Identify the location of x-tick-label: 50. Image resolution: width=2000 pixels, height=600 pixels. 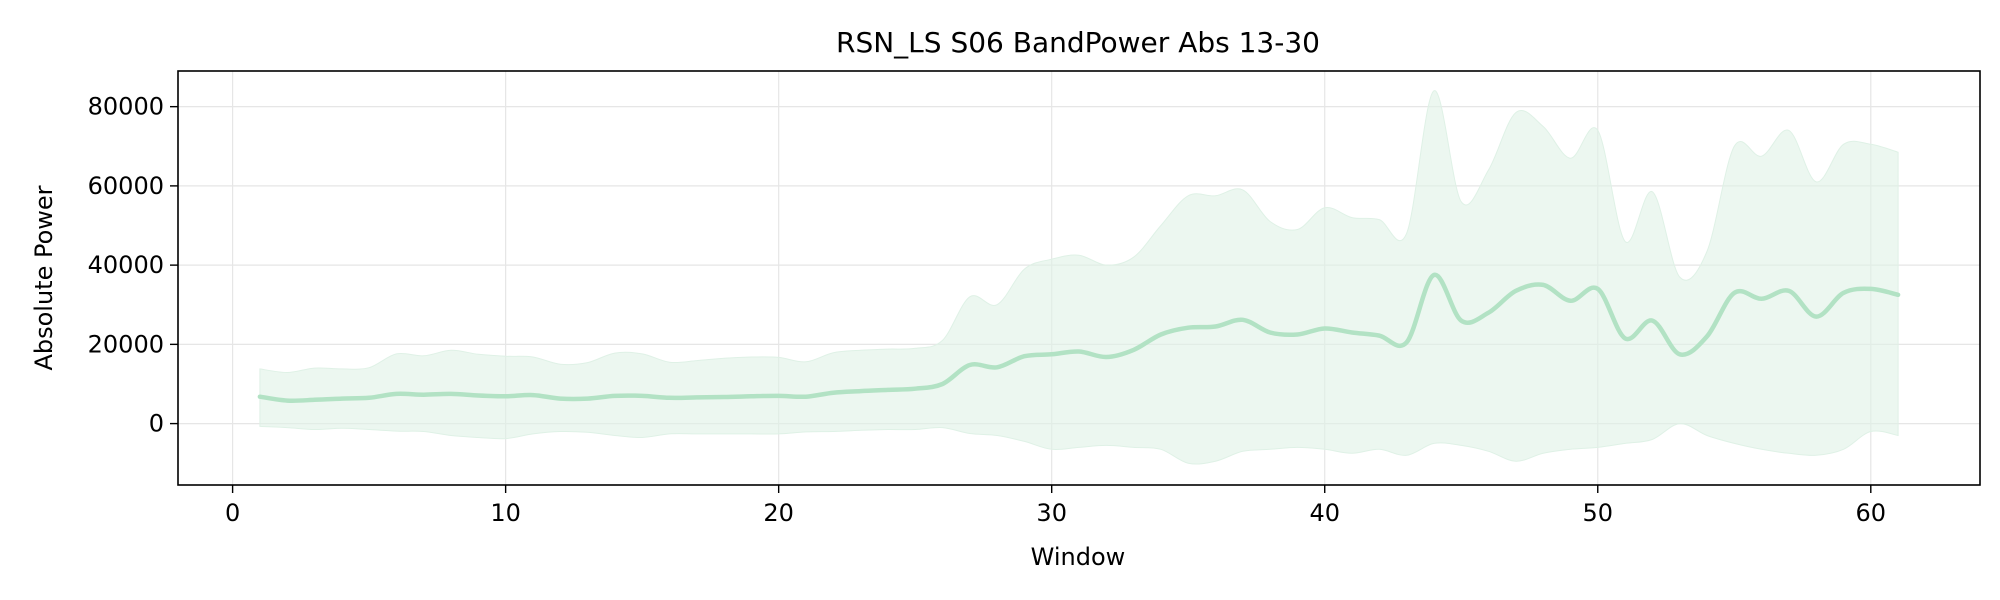
(1597, 513).